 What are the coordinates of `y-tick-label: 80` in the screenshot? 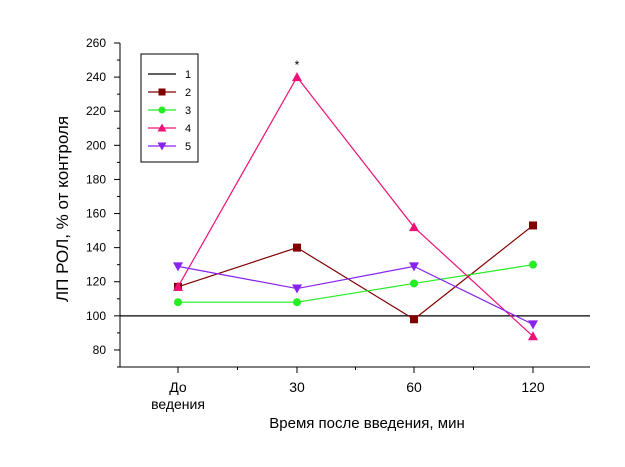 It's located at (100, 350).